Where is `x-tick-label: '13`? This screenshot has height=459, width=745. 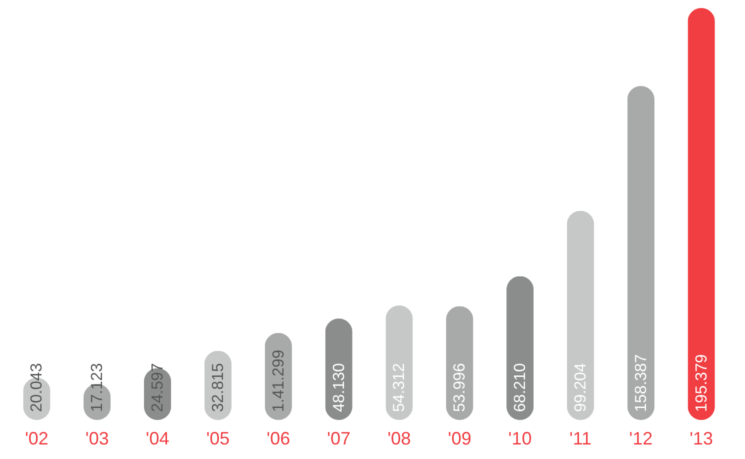 x-tick-label: '13 is located at coordinates (702, 438).